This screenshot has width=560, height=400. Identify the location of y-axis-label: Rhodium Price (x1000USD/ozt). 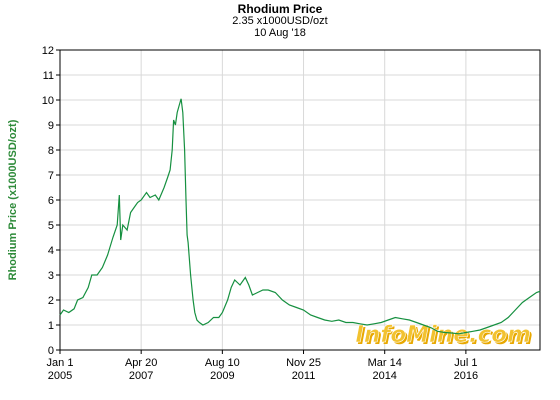
(13, 199).